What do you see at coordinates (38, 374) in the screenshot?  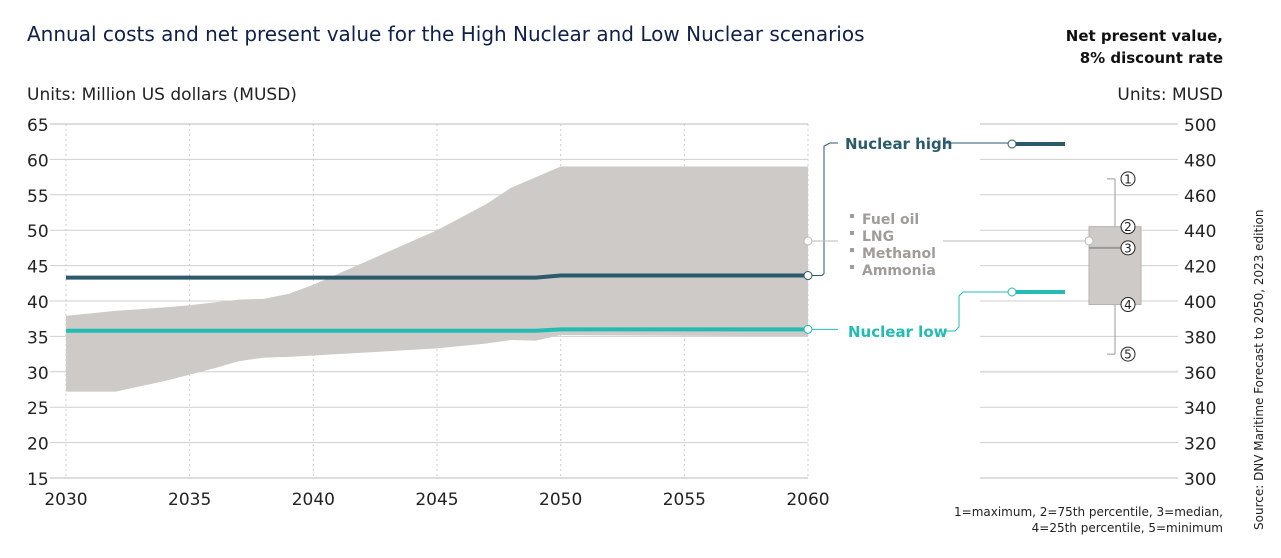 I see `y-tick-label: 30` at bounding box center [38, 374].